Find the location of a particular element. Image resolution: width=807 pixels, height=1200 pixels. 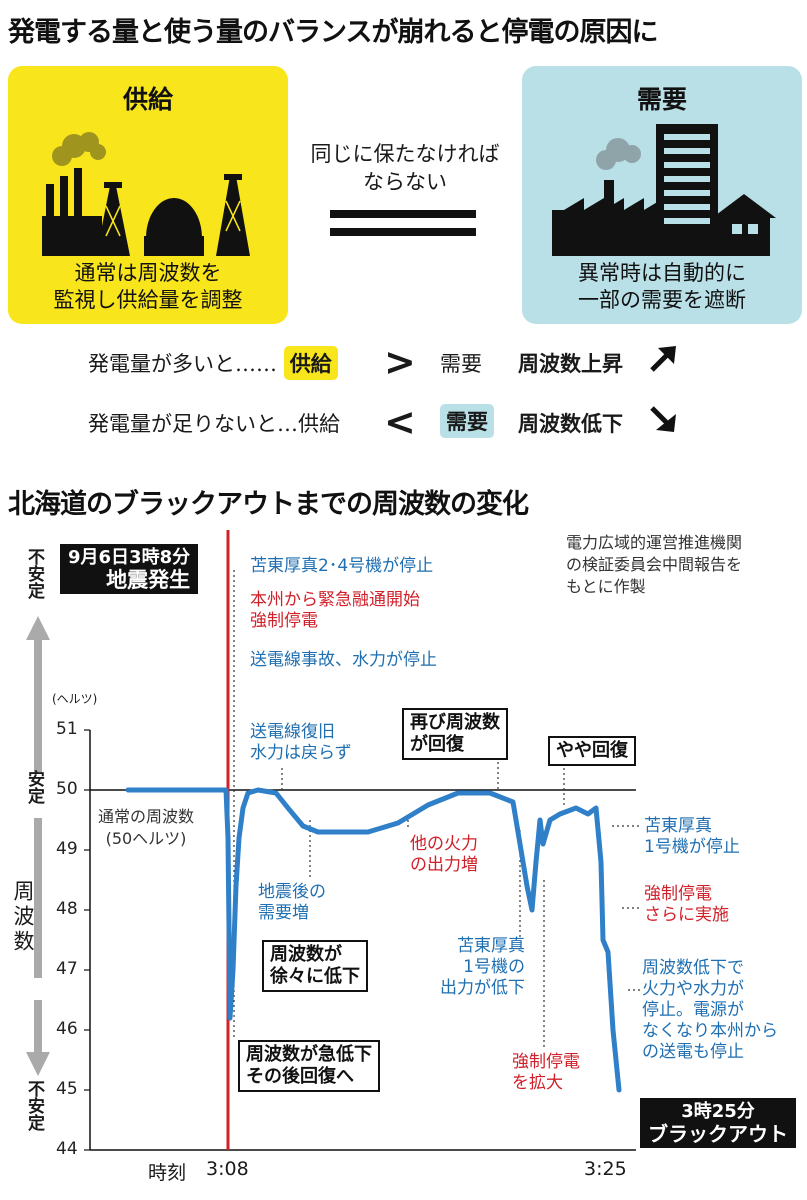

annotation-tomato1-down-1: 苫東厚真 is located at coordinates (491, 946).